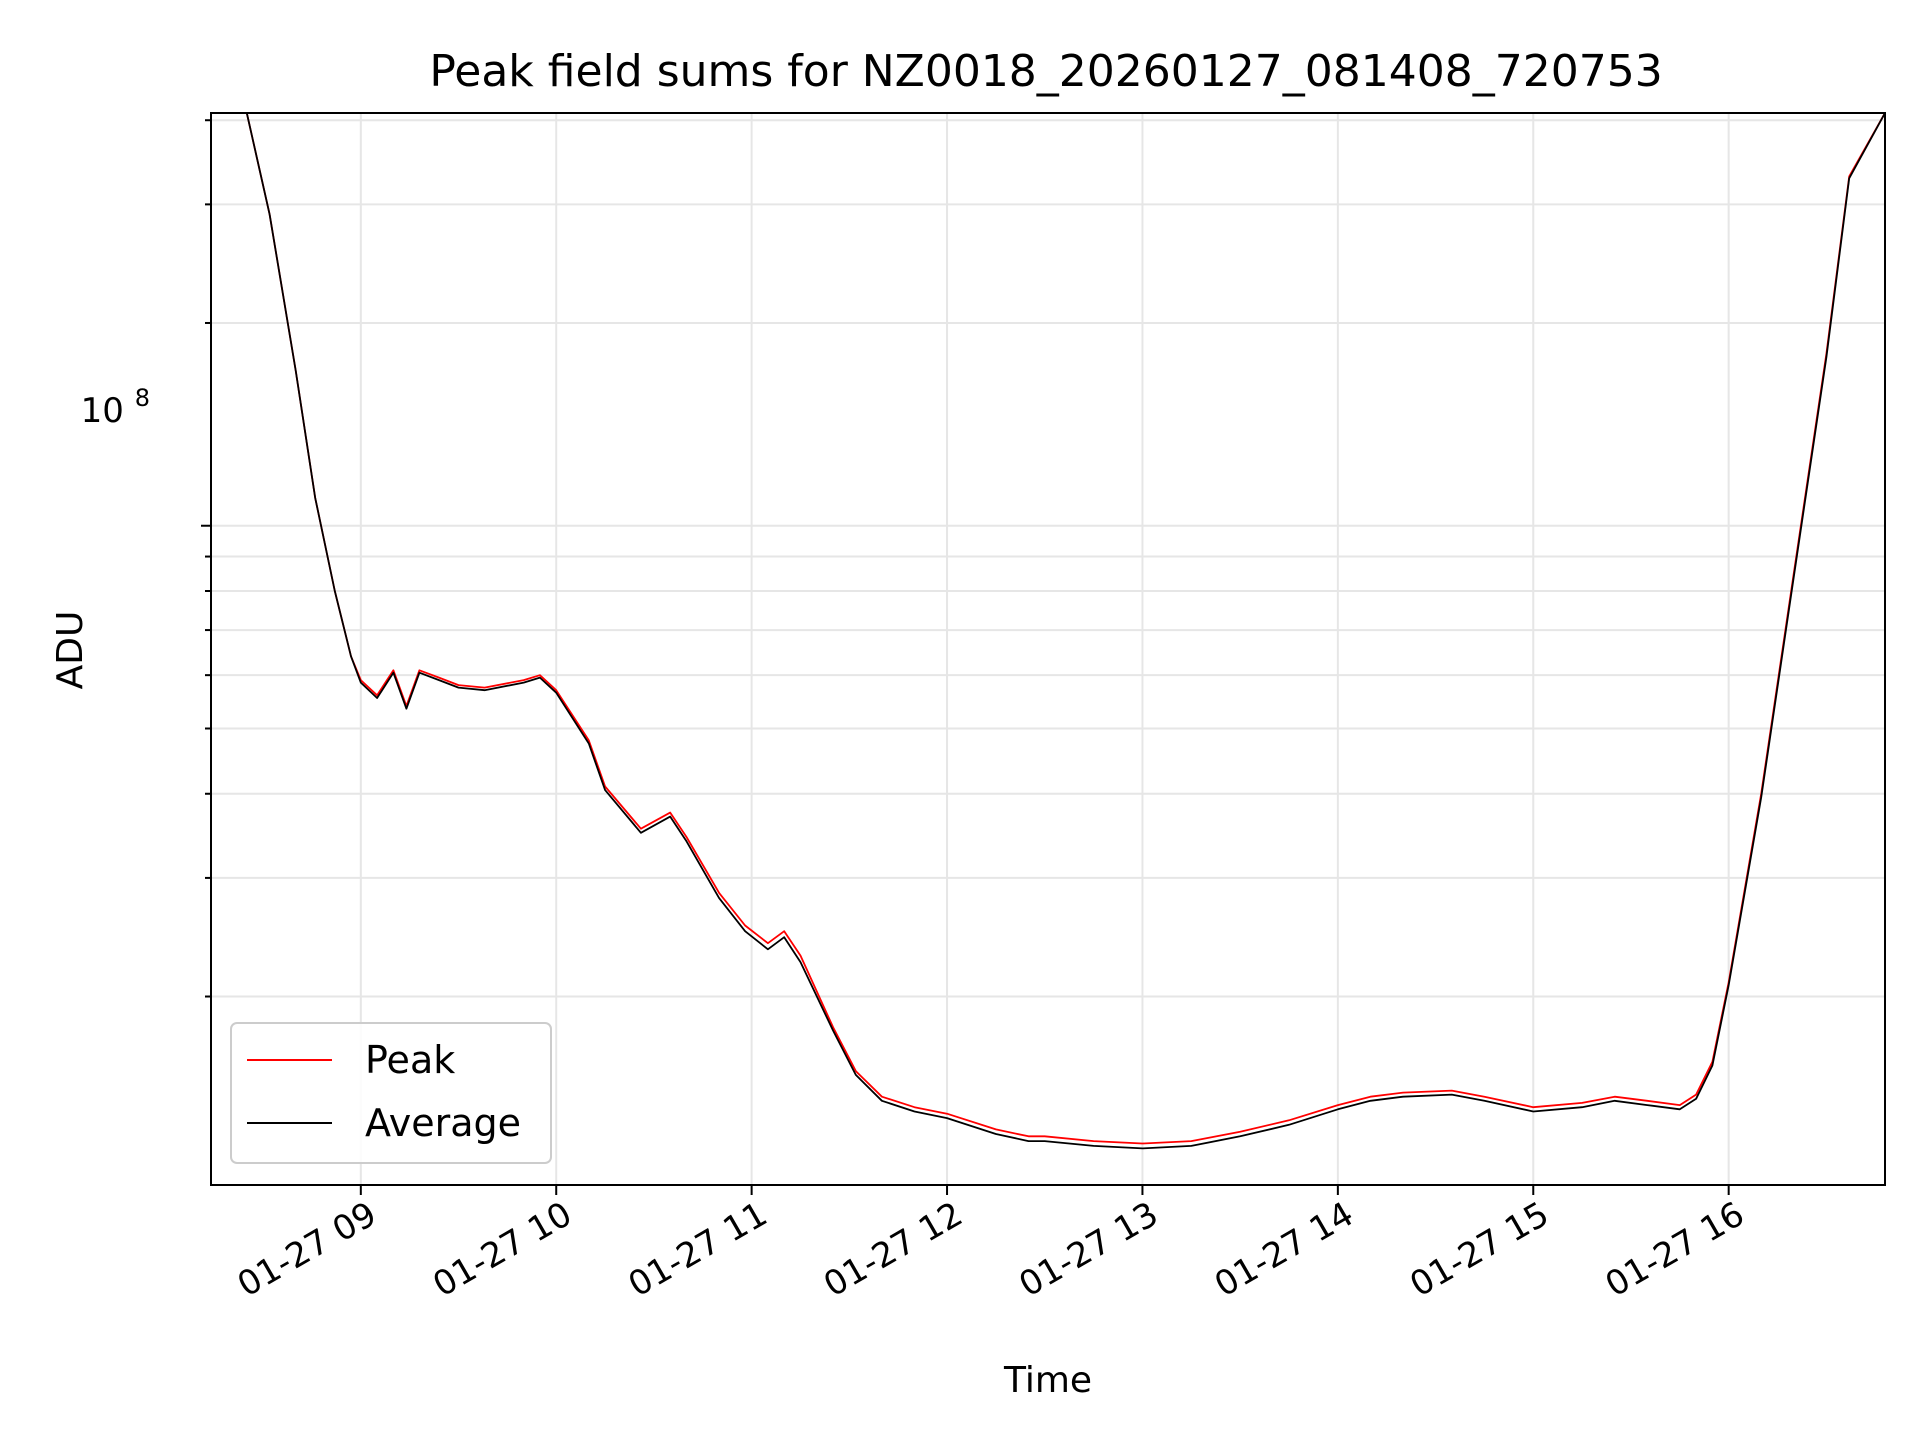  What do you see at coordinates (443, 1123) in the screenshot?
I see `legend-average-label: Average` at bounding box center [443, 1123].